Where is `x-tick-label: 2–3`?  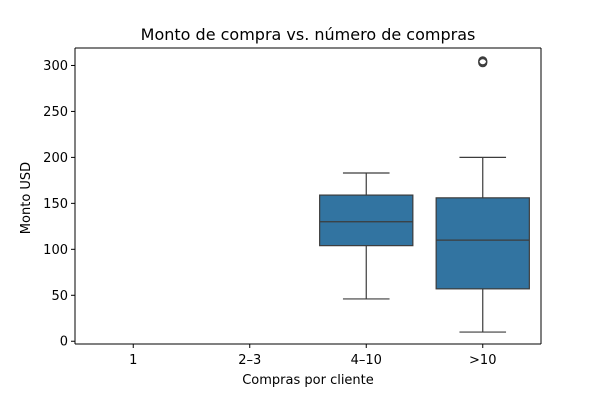
x-tick-label: 2–3 is located at coordinates (249, 360).